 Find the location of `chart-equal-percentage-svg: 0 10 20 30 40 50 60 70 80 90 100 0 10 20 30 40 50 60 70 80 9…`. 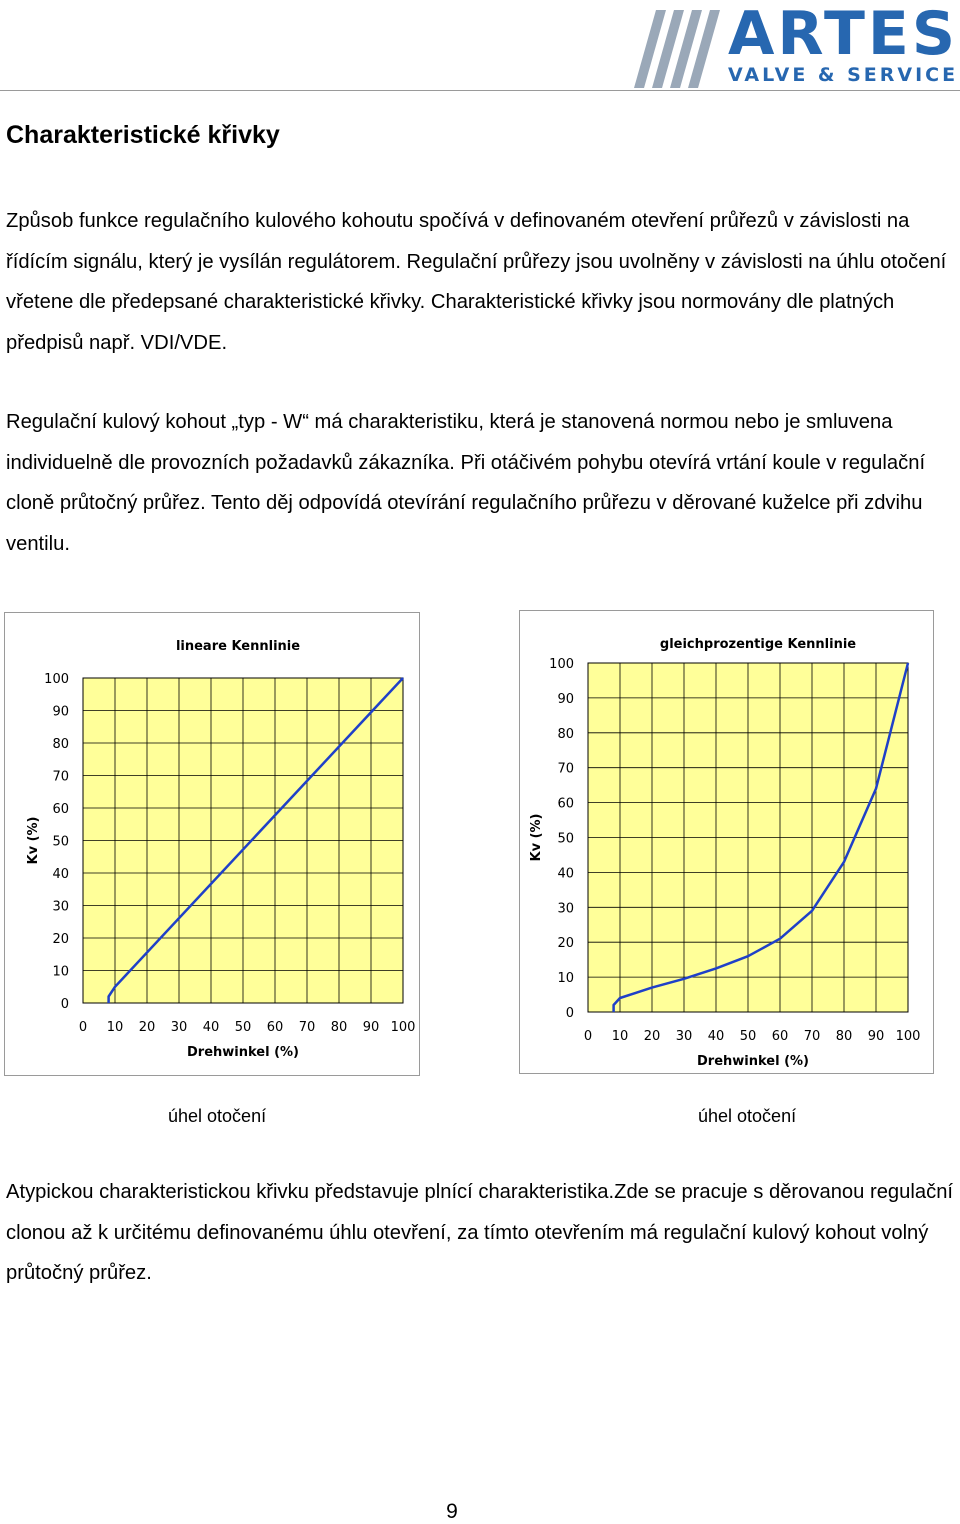

chart-equal-percentage-svg: 0 10 20 30 40 50 60 70 80 90 100 0 10 20 30 40 50 60 70 80 9… is located at coordinates (725, 853).